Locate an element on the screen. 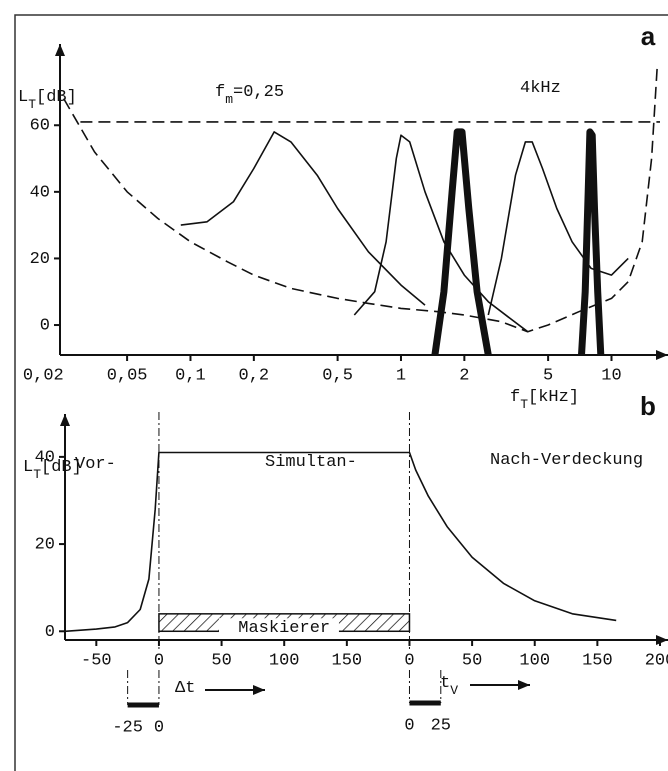 This screenshot has height=771, width=668. annotation: fm=0,25 is located at coordinates (249, 94).